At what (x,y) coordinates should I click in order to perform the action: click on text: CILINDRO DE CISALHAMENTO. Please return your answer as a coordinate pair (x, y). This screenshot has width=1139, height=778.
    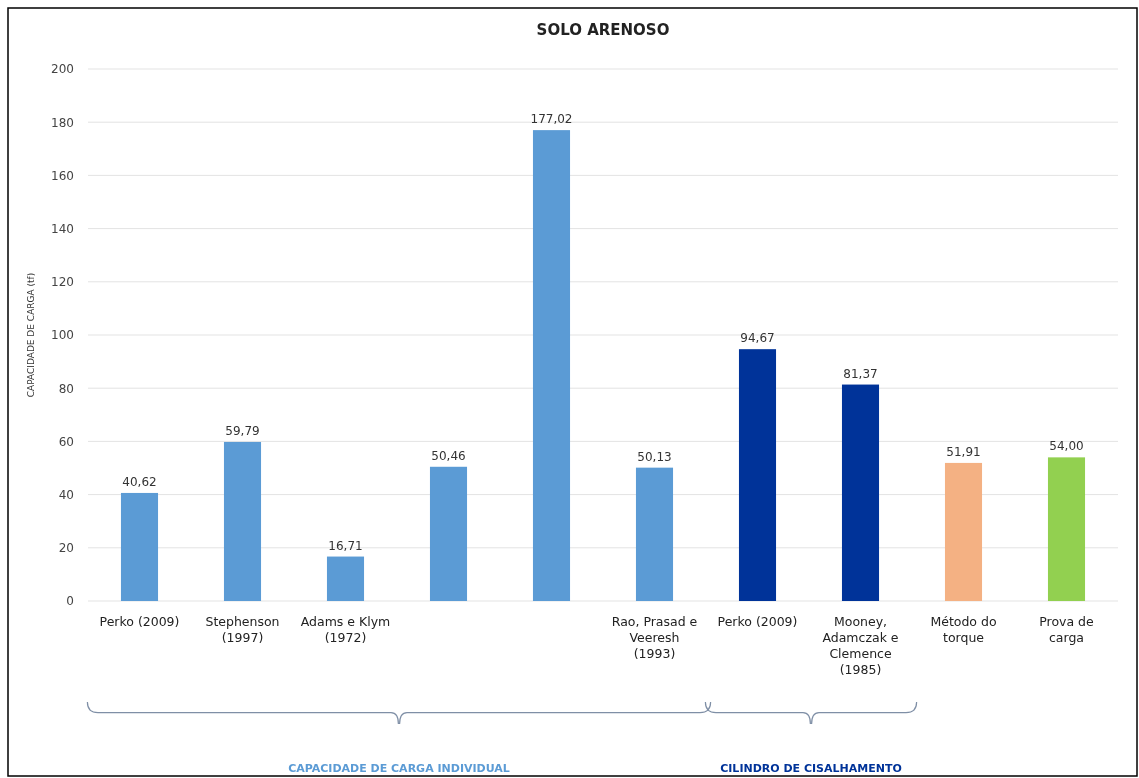
    Looking at the image, I should click on (811, 768).